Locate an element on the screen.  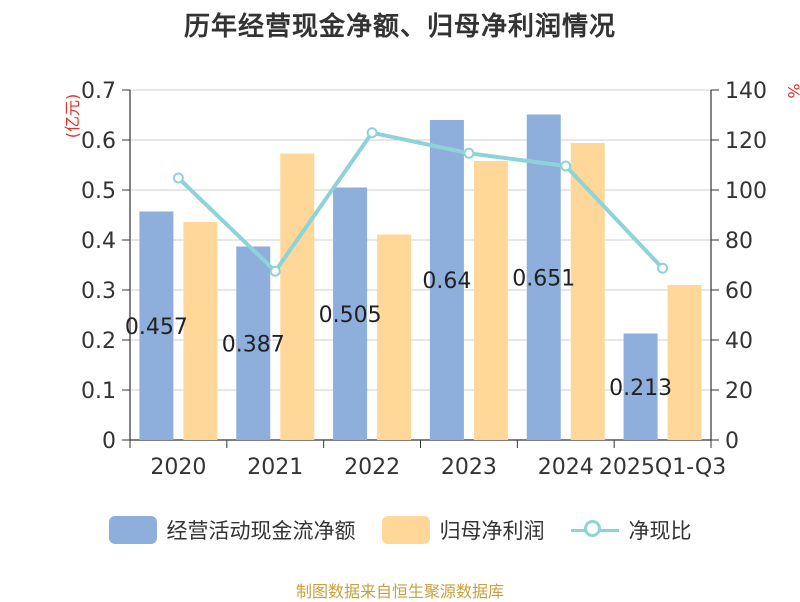
y-left-tick-label: 0 is located at coordinates (109, 441).